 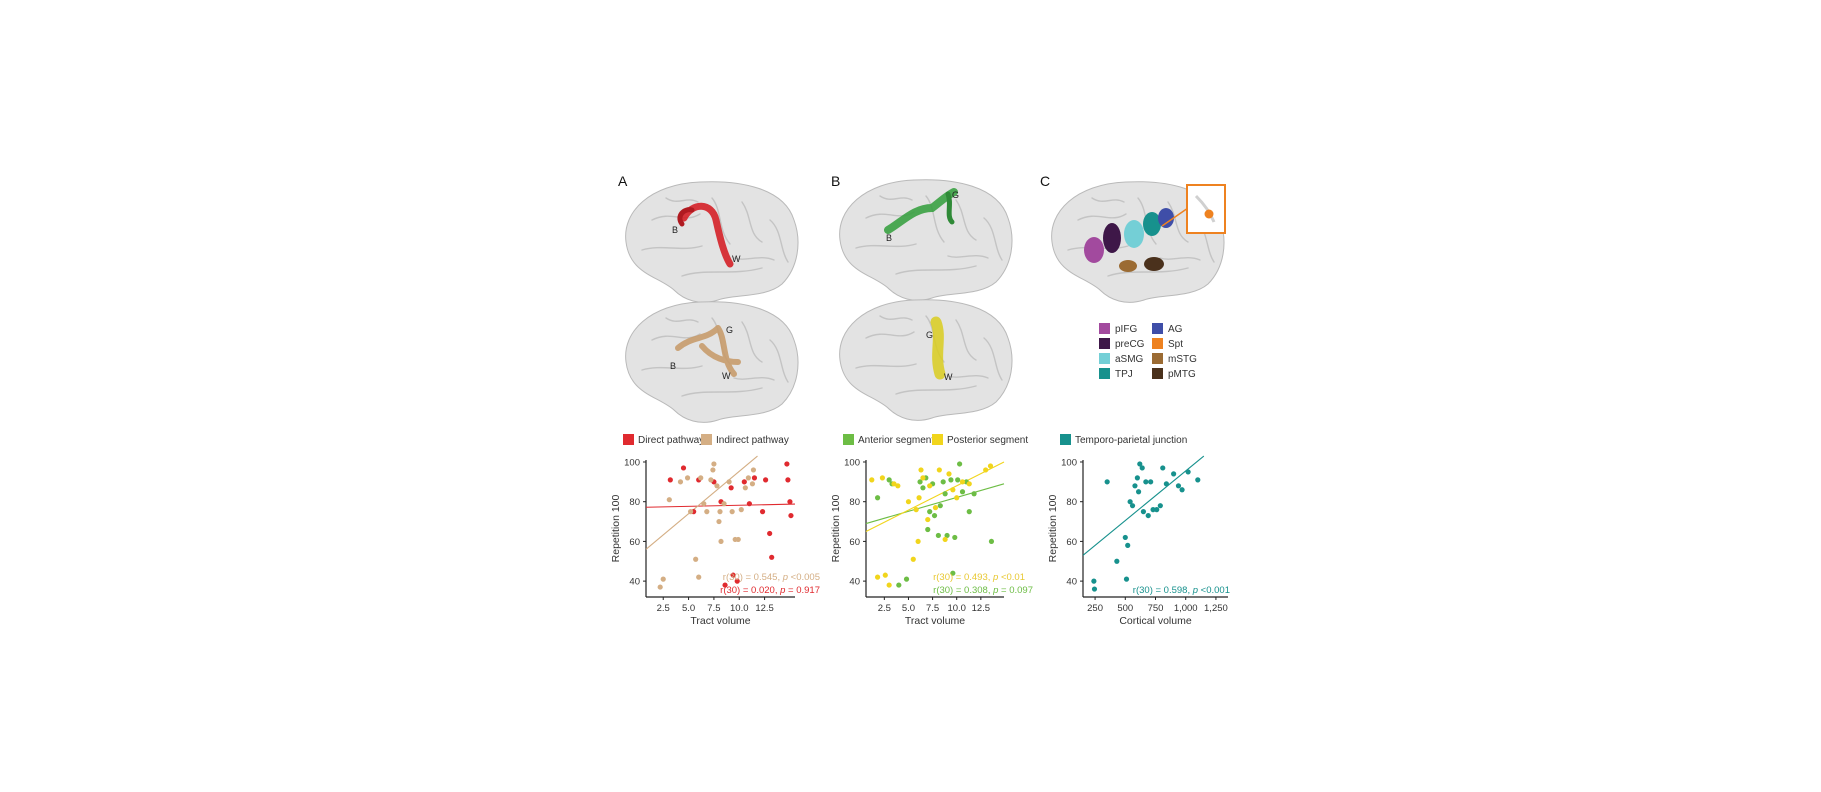 What do you see at coordinates (1137, 242) in the screenshot?
I see `brain-rois` at bounding box center [1137, 242].